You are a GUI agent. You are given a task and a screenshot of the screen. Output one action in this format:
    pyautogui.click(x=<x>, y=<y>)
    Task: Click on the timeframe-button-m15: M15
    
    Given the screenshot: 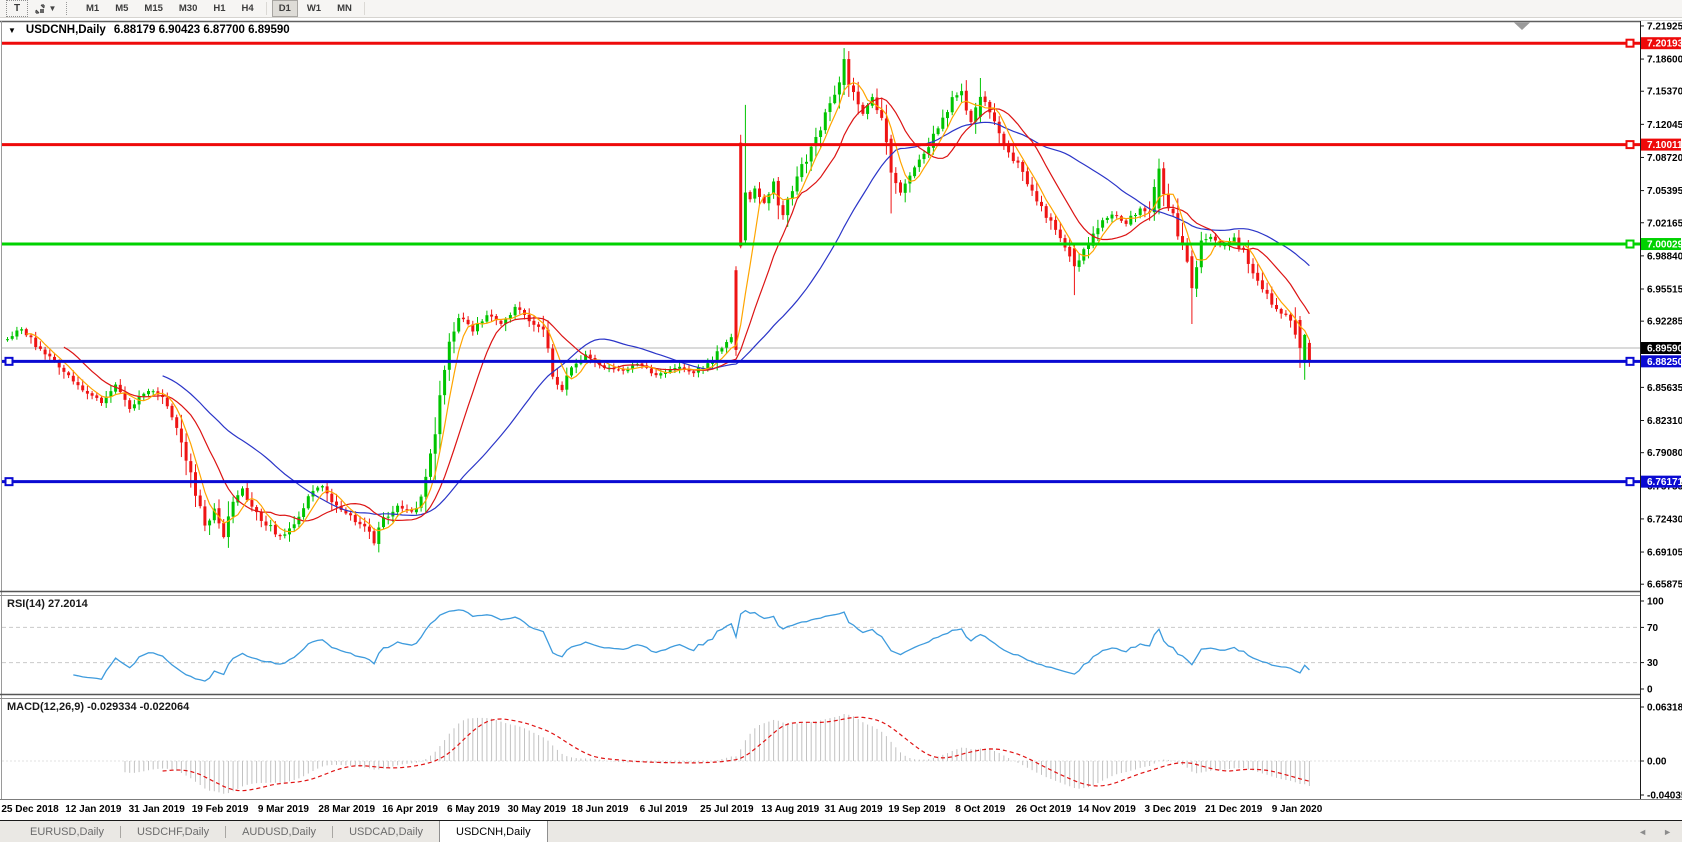 What is the action you would take?
    pyautogui.click(x=153, y=8)
    